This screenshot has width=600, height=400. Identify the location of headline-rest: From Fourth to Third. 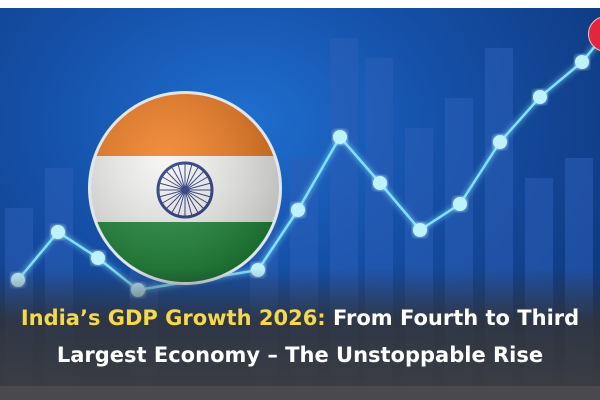
(452, 318).